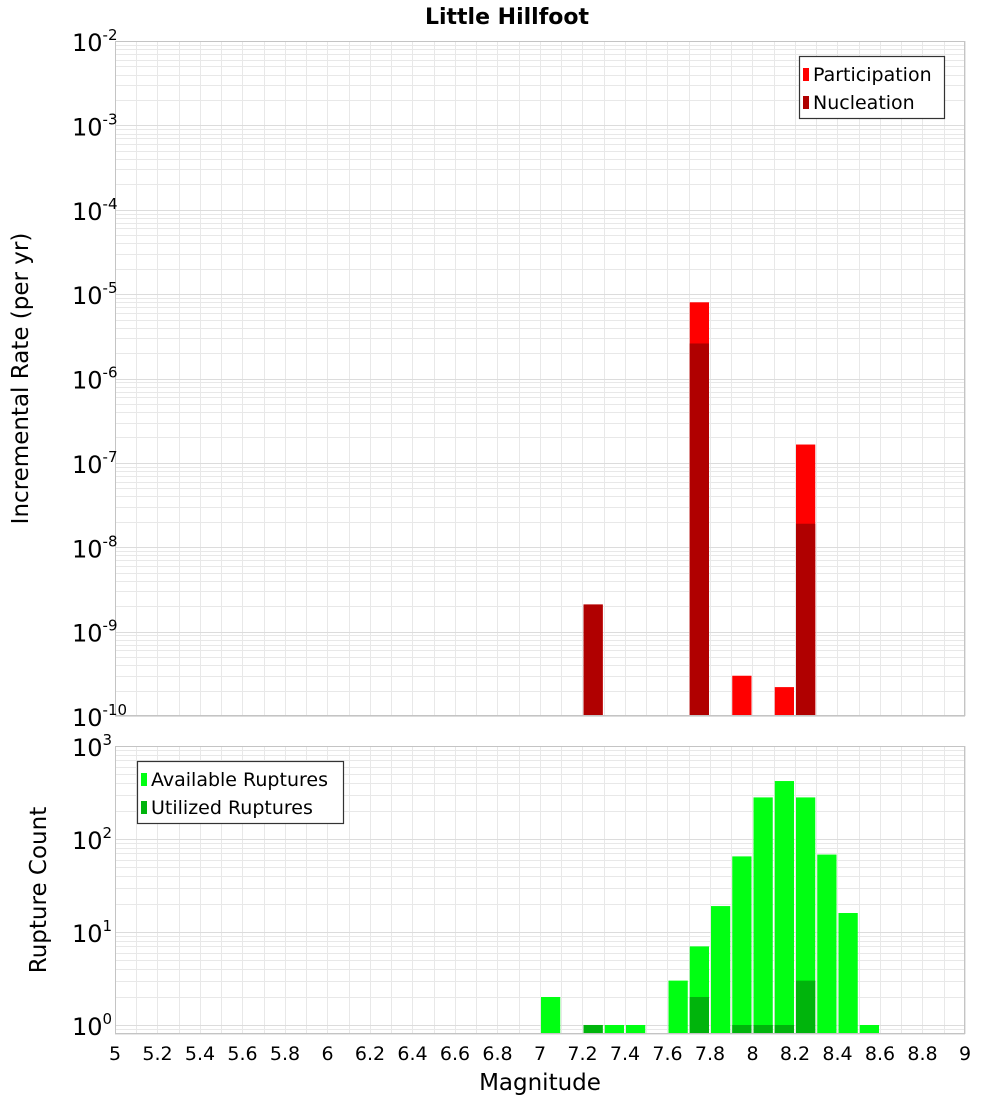  I want to click on x-tick-label: 7.2, so click(582, 1054).